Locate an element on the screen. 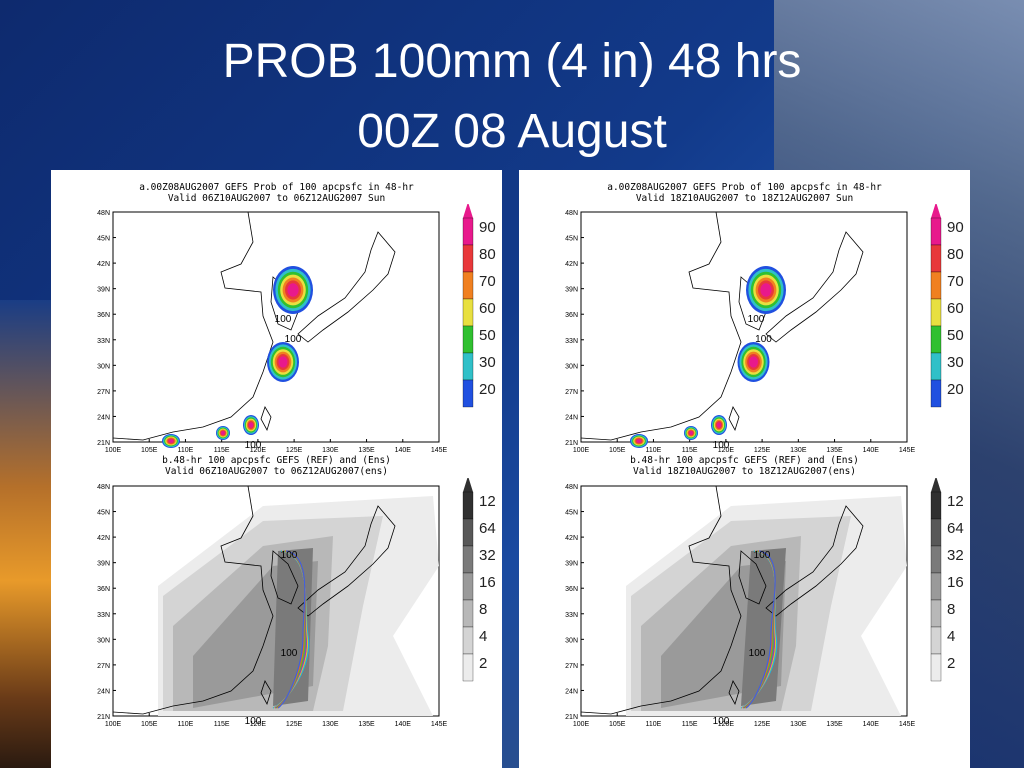 The width and height of the screenshot is (1024, 768). prob-legend-label: 80 is located at coordinates (955, 254).